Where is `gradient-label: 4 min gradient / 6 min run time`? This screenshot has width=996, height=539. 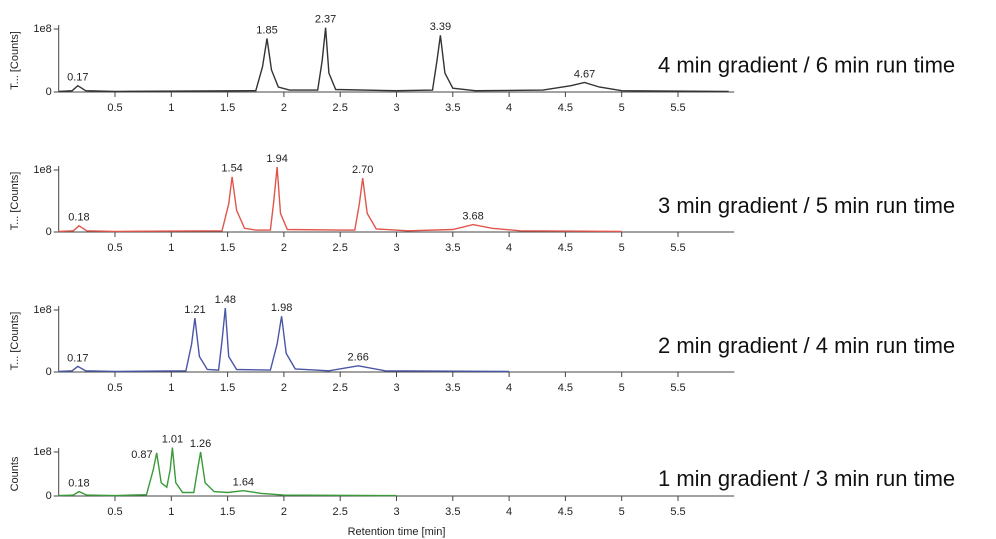 gradient-label: 4 min gradient / 6 min run time is located at coordinates (806, 64).